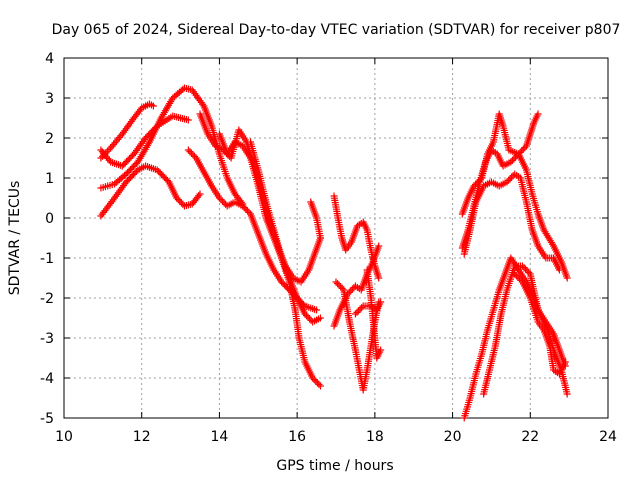  What do you see at coordinates (47, 379) in the screenshot?
I see `y-tick-label: -4` at bounding box center [47, 379].